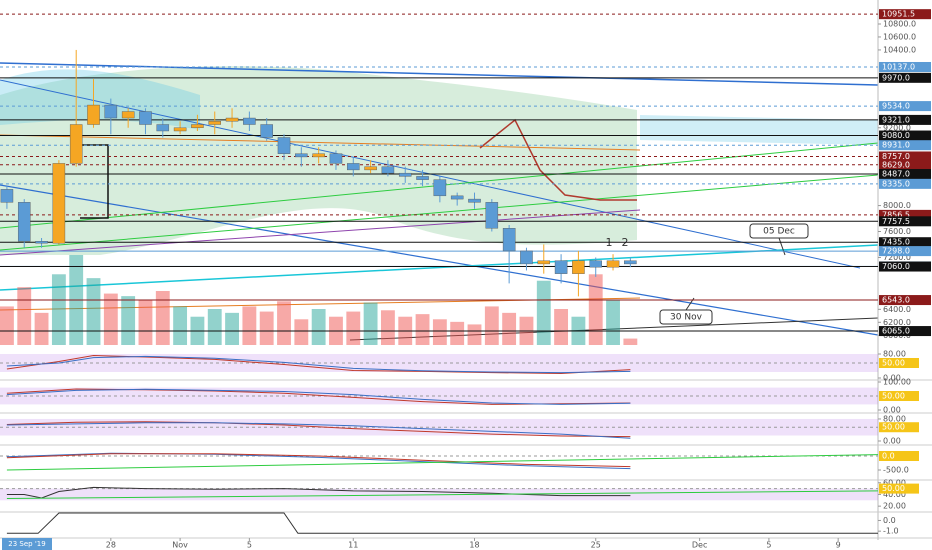 This screenshot has width=932, height=550. I want to click on cursor-box, so click(27, 544).